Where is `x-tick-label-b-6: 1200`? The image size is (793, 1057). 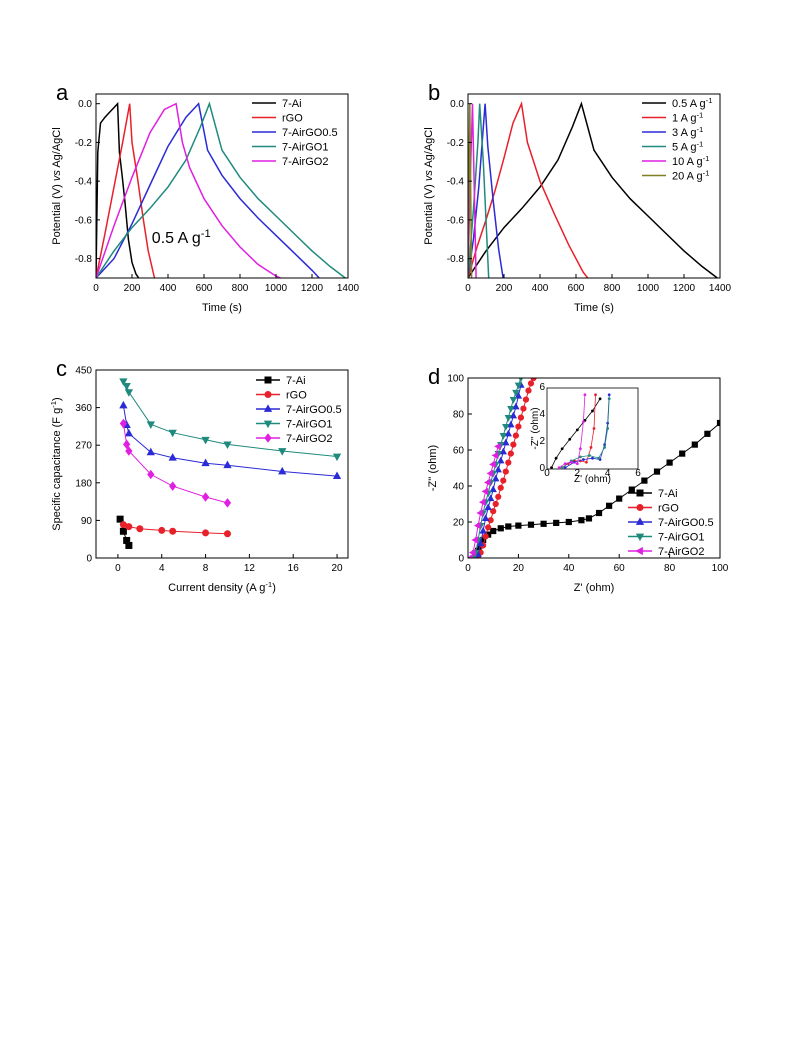
x-tick-label-b-6: 1200 is located at coordinates (684, 288).